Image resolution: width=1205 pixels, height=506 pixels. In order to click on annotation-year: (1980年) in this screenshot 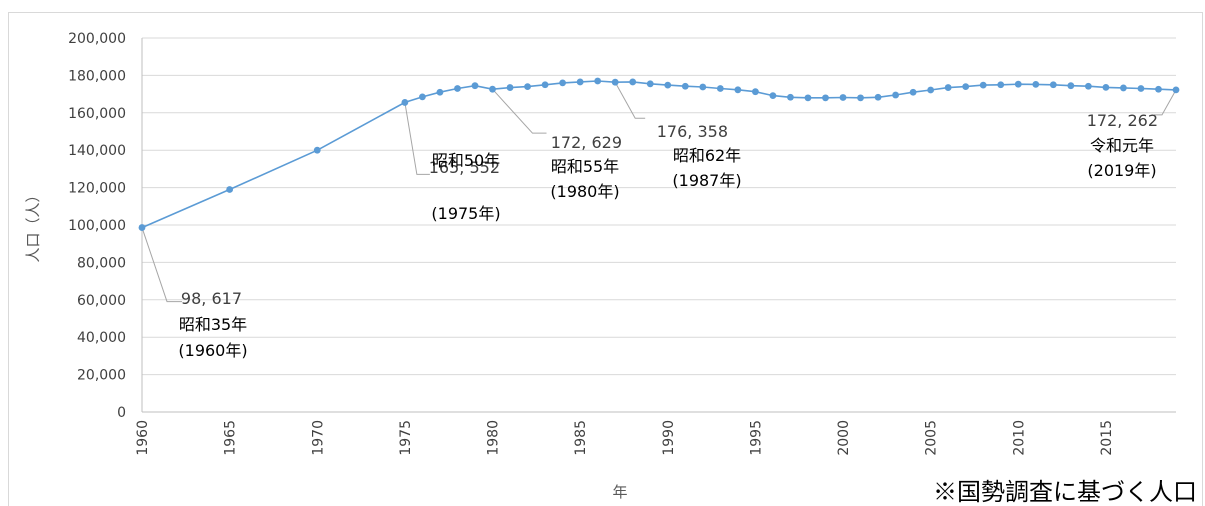, I will do `click(584, 191)`.